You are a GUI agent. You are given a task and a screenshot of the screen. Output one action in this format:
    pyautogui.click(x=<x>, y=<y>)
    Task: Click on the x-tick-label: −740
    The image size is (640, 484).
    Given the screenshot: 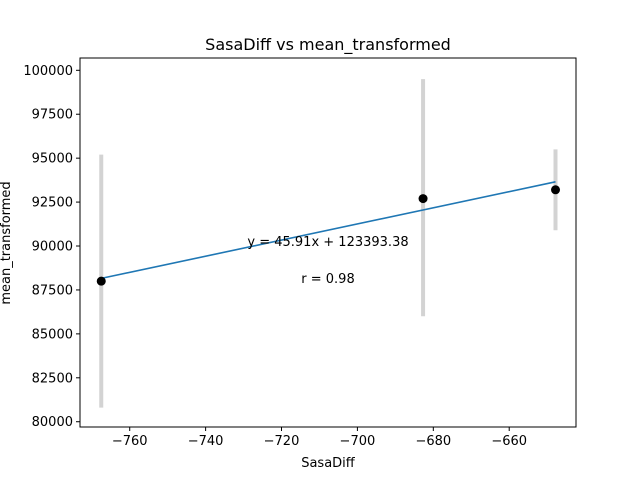 What is the action you would take?
    pyautogui.click(x=206, y=441)
    